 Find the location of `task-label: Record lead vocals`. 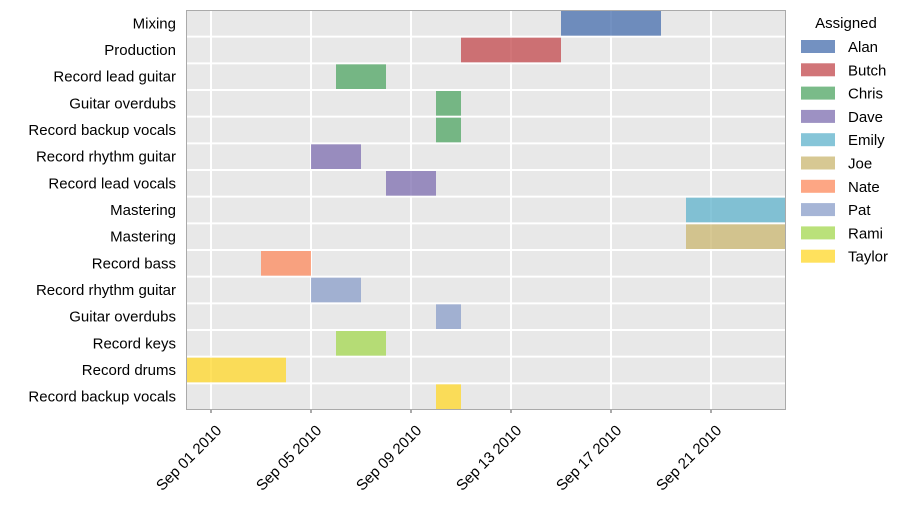

task-label: Record lead vocals is located at coordinates (112, 183).